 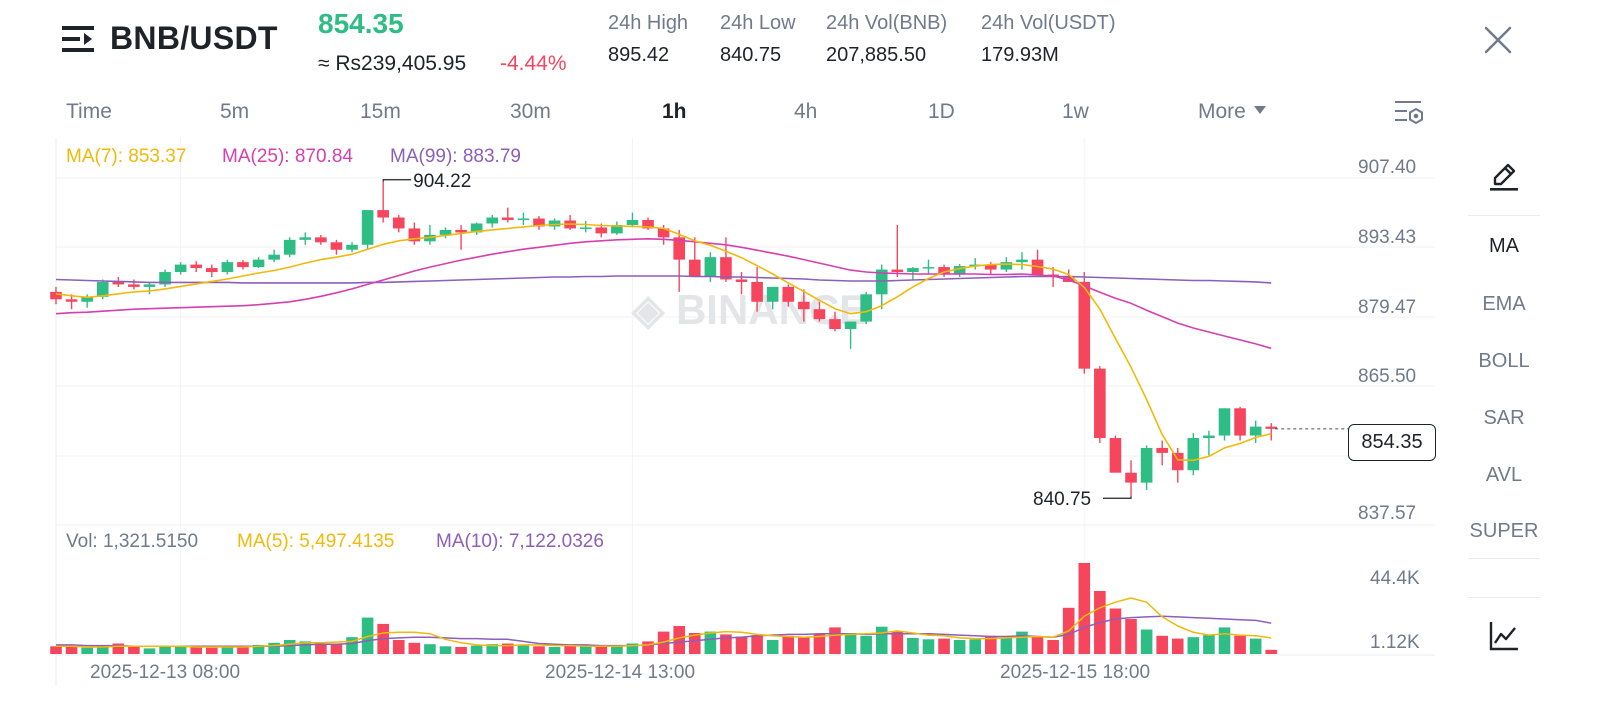 I want to click on tab-more: More, so click(x=1232, y=112).